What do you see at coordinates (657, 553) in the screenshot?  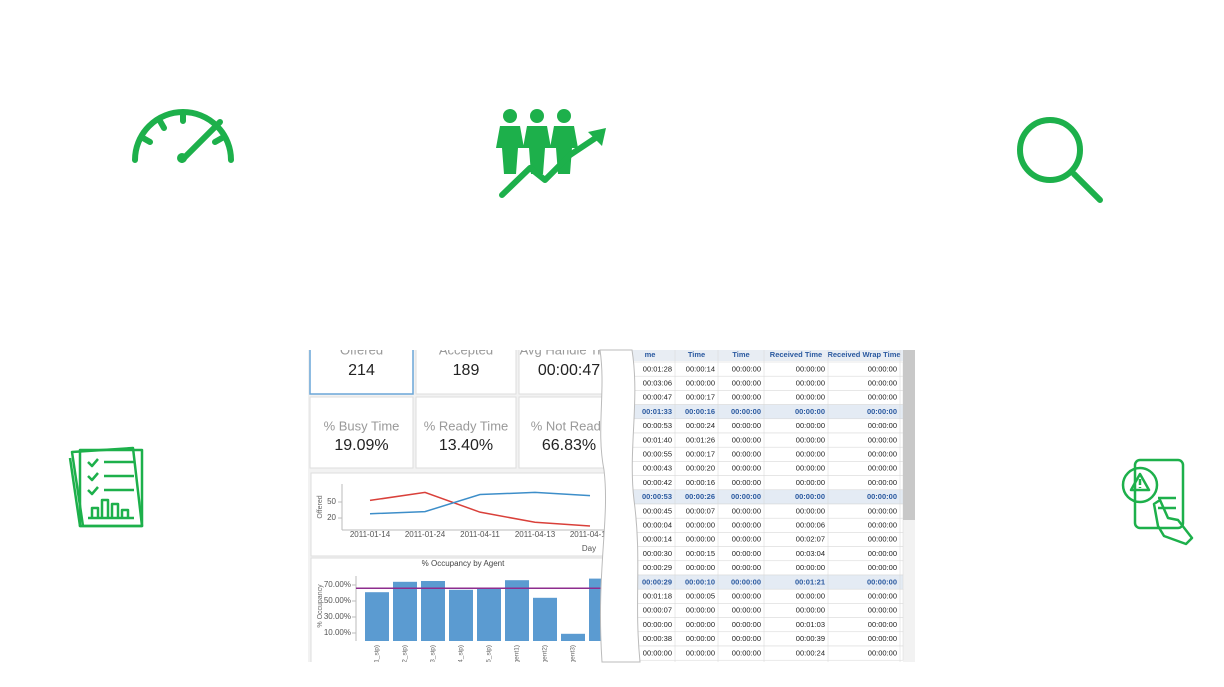 I see `table-cell: 00:00:30` at bounding box center [657, 553].